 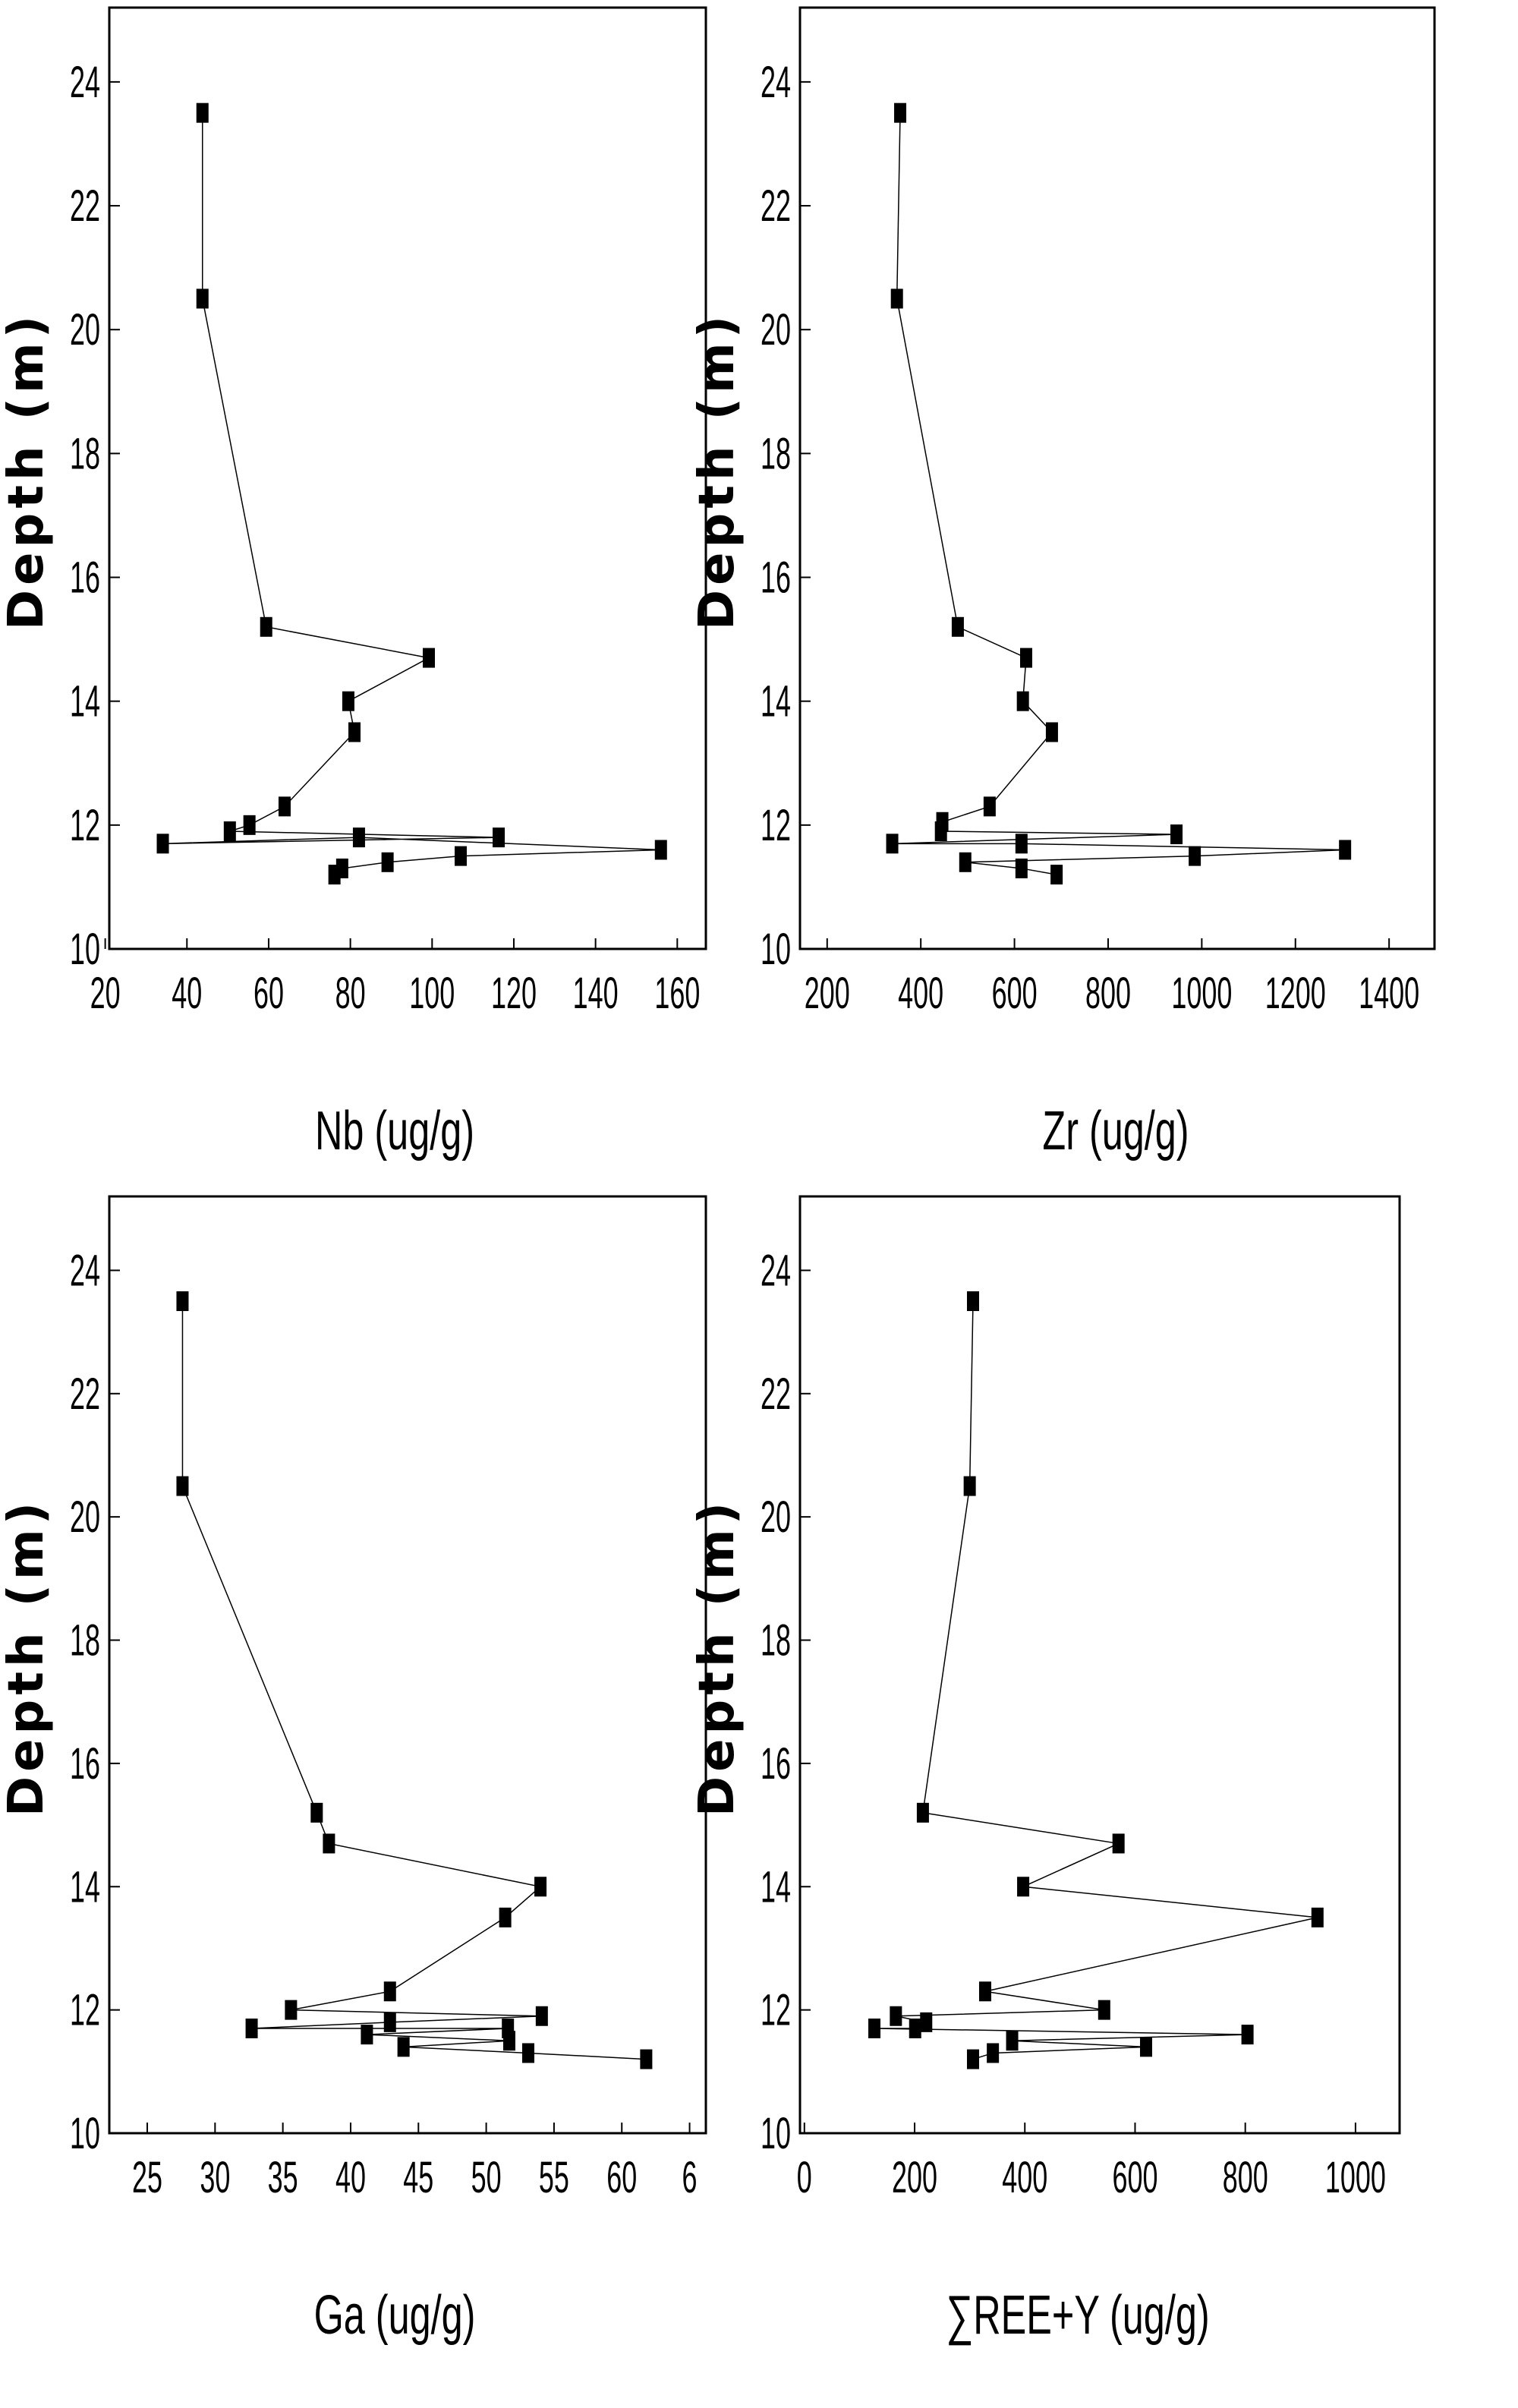 What do you see at coordinates (85, 330) in the screenshot?
I see `y-tick-group: 20` at bounding box center [85, 330].